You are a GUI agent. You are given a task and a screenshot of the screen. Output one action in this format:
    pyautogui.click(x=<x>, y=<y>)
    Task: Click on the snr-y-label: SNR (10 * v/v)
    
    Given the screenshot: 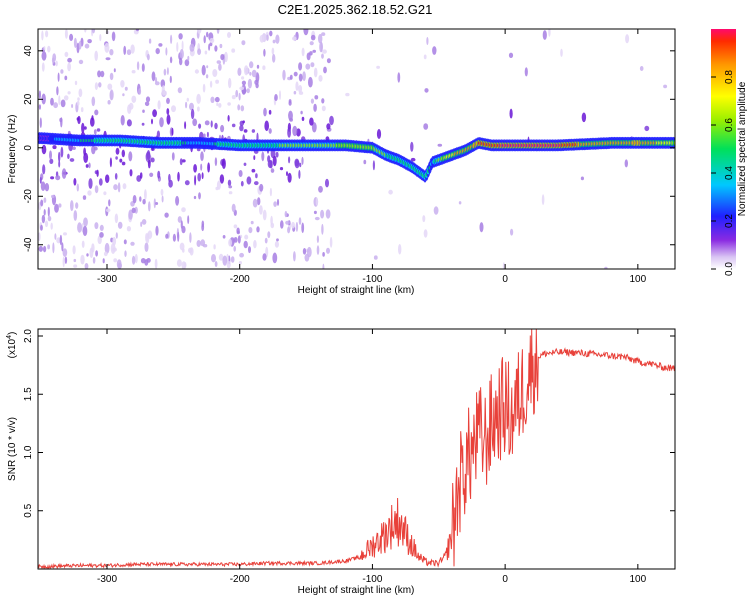 What is the action you would take?
    pyautogui.click(x=12, y=449)
    